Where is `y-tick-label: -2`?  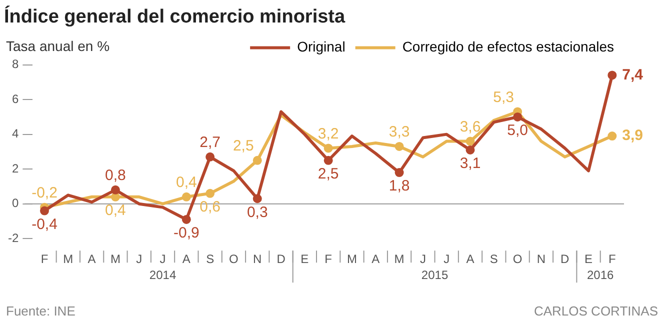 y-tick-label: -2 is located at coordinates (13, 237).